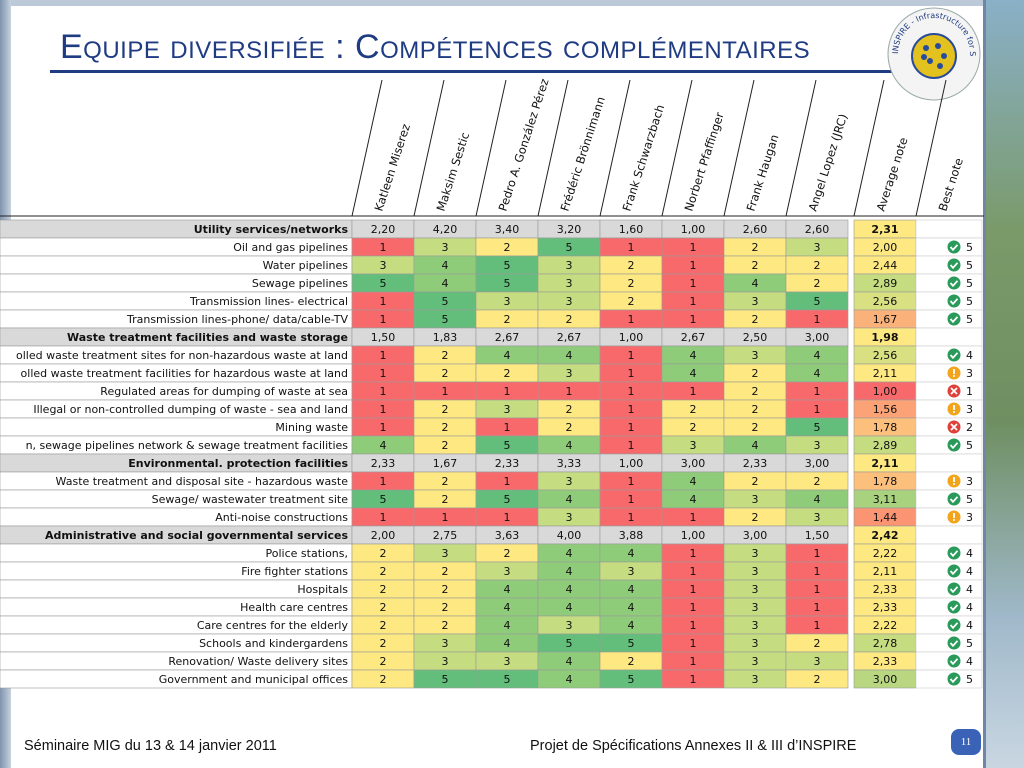 This screenshot has height=768, width=1024. What do you see at coordinates (817, 463) in the screenshot?
I see `score-value: 3,00` at bounding box center [817, 463].